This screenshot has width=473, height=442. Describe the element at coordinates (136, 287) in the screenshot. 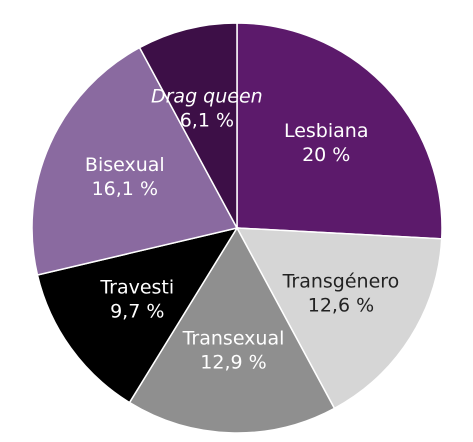

I see `slice-label: Travesti` at that location.